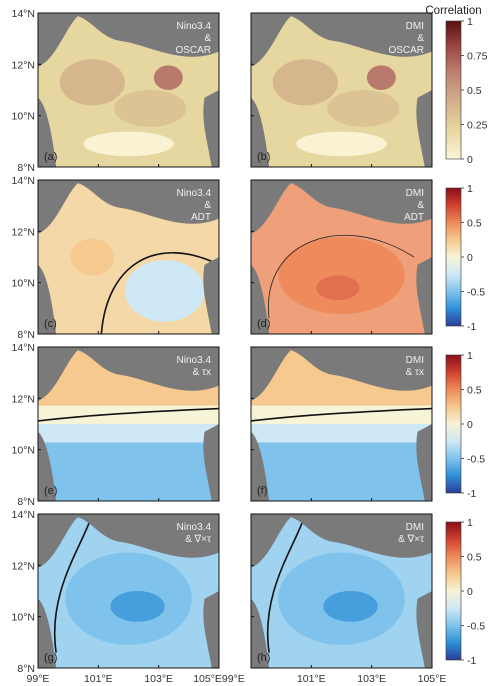 Image resolution: width=500 pixels, height=686 pixels. What do you see at coordinates (263, 658) in the screenshot?
I see `panel-label: (h)` at bounding box center [263, 658].